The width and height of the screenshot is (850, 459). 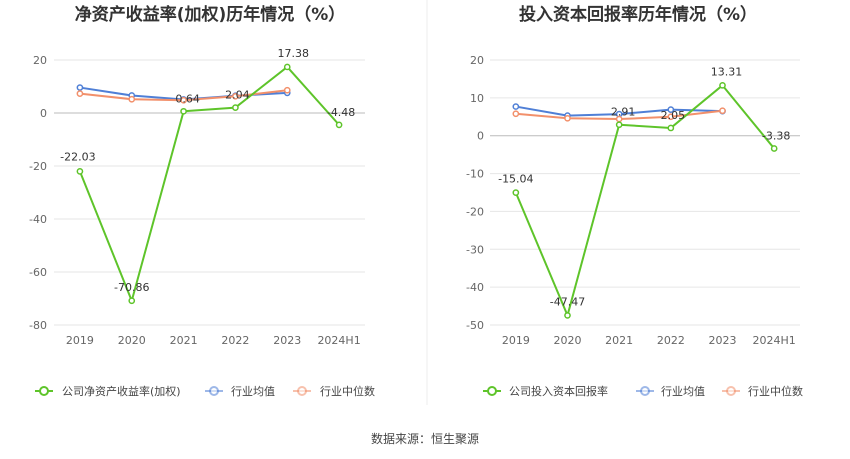 What do you see at coordinates (43, 113) in the screenshot?
I see `chart1-y-tick-label: 0` at bounding box center [43, 113].